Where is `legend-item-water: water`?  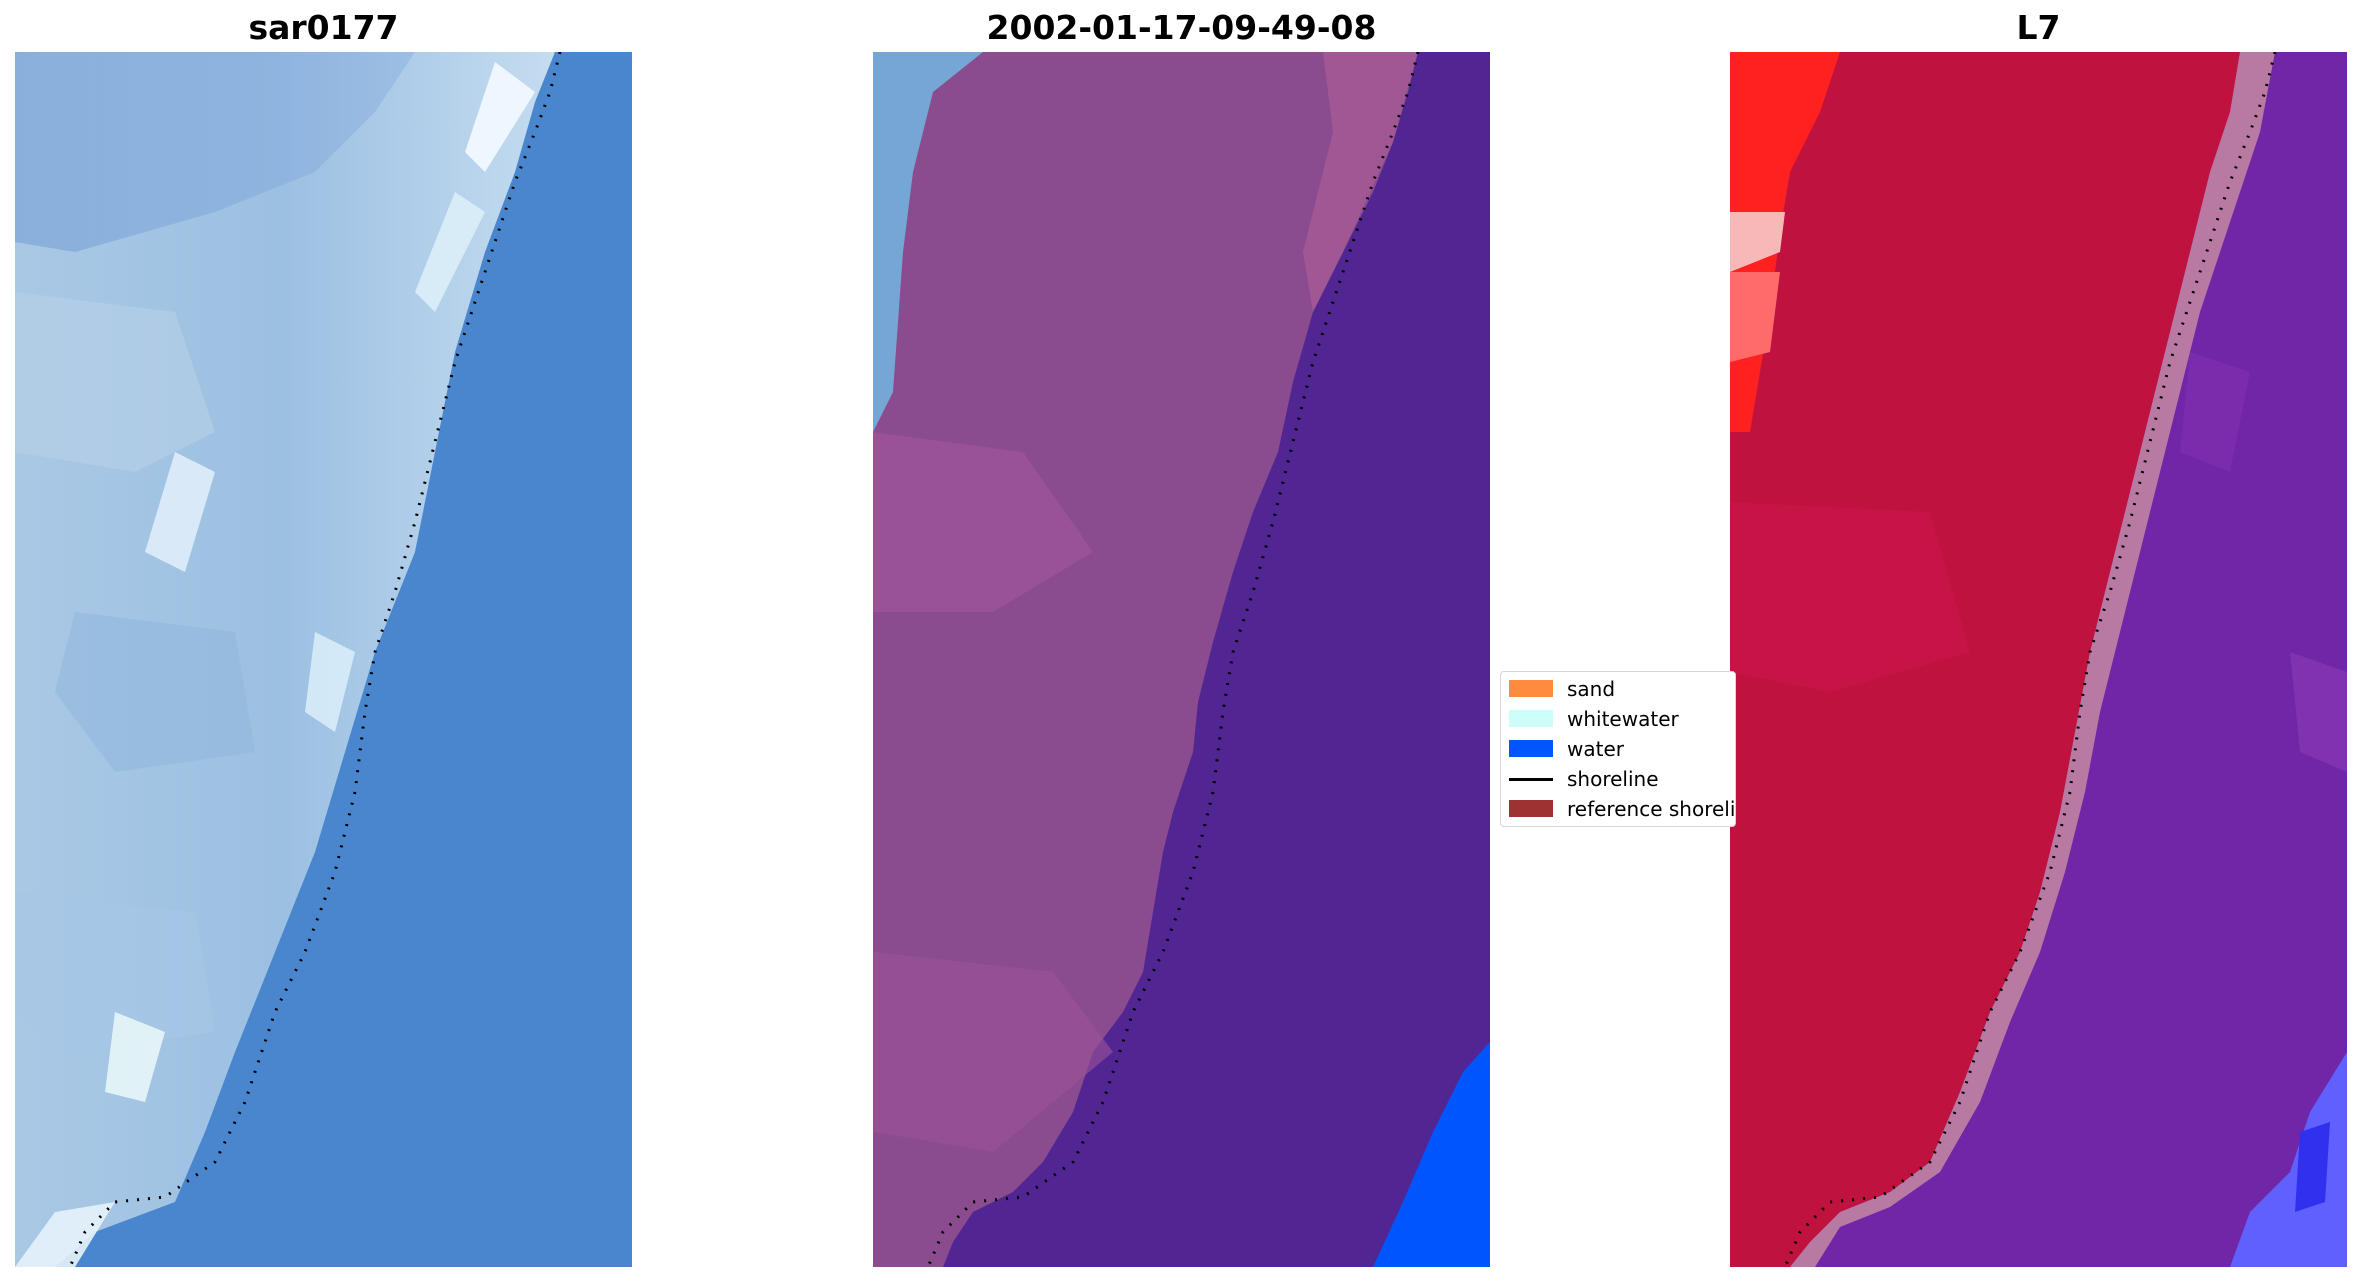 legend-item-water: water is located at coordinates (1622, 749).